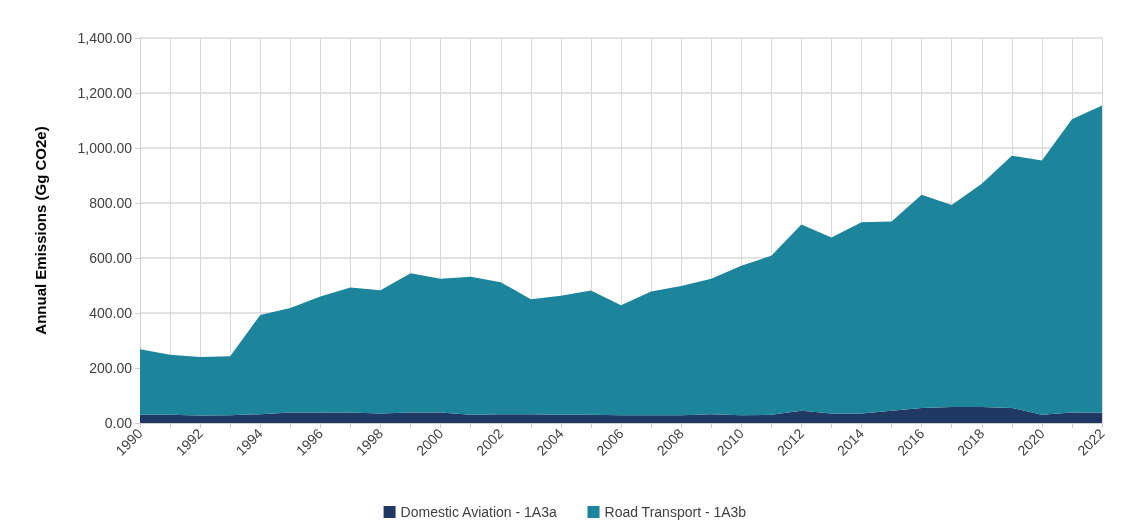 The width and height of the screenshot is (1130, 530). Describe the element at coordinates (111, 313) in the screenshot. I see `y-tick-label: 400.00` at that location.